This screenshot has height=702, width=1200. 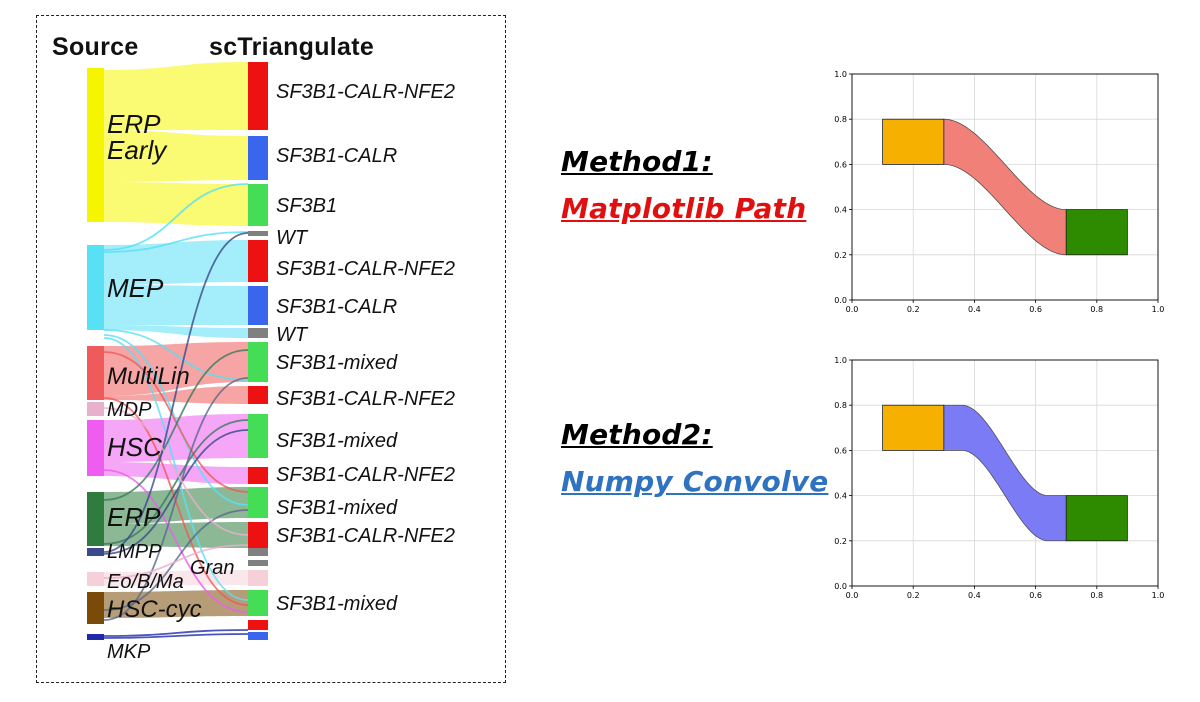 What do you see at coordinates (637, 434) in the screenshot?
I see `method2-title: Method2:` at bounding box center [637, 434].